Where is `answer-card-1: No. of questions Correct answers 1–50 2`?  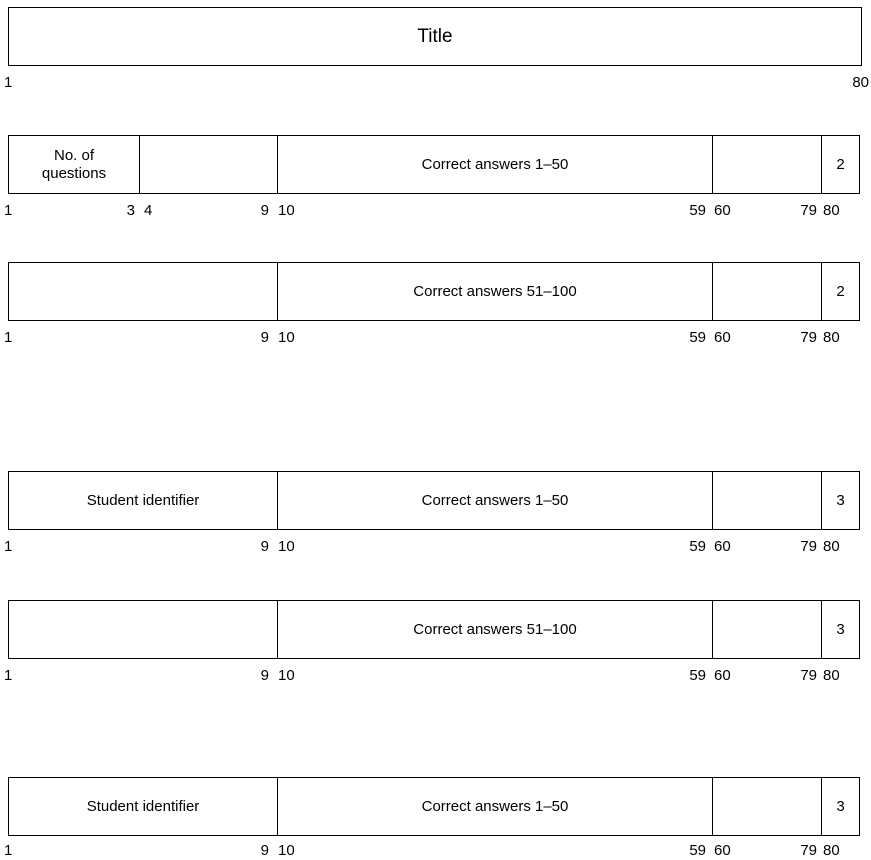 answer-card-1: No. of questions Correct answers 1–50 2 is located at coordinates (434, 164).